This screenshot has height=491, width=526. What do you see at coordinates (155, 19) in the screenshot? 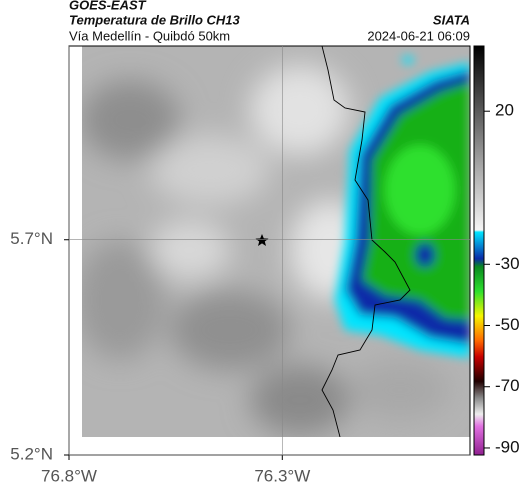
I see `subtitle: Temperatura de Brillo CH13` at bounding box center [155, 19].